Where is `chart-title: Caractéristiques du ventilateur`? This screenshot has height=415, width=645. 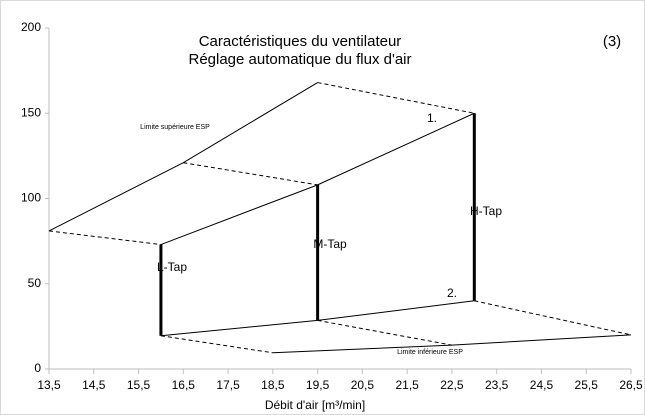 chart-title: Caractéristiques du ventilateur is located at coordinates (300, 41).